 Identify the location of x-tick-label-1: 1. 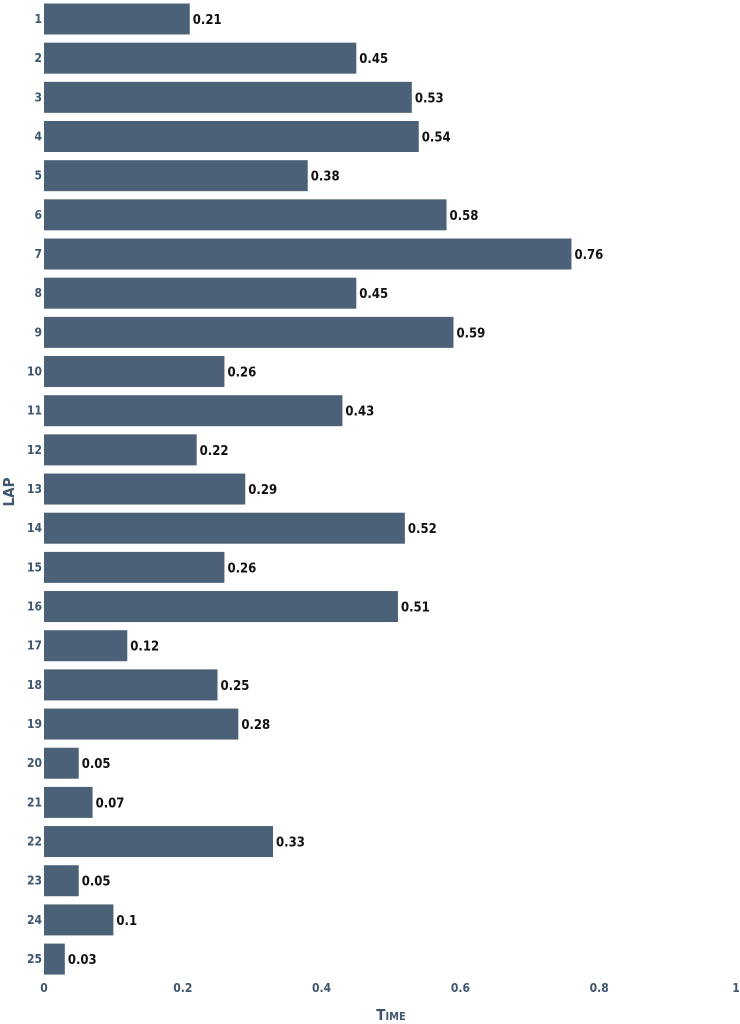
(736, 988).